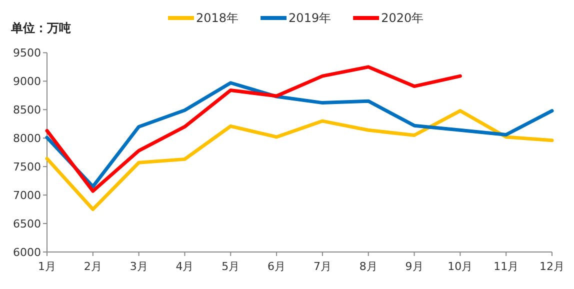  What do you see at coordinates (27, 81) in the screenshot?
I see `y-tick-label: 9000` at bounding box center [27, 81].